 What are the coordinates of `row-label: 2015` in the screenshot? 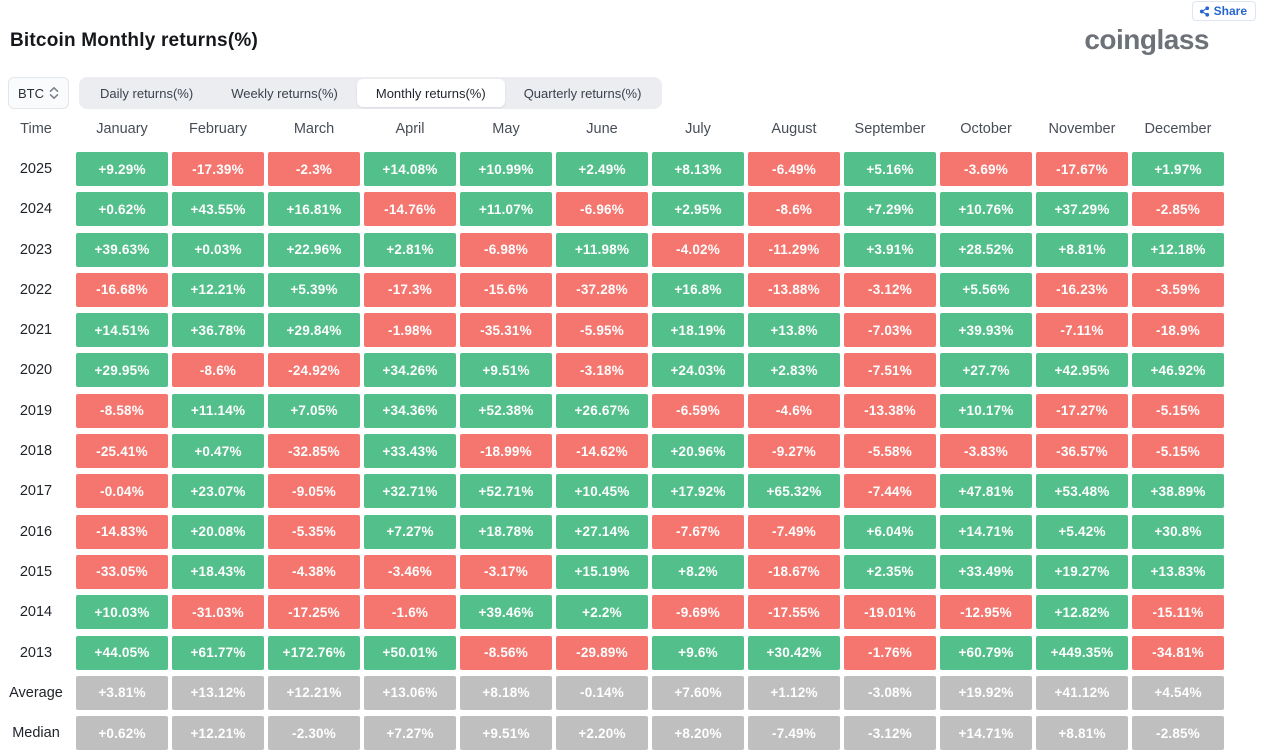 It's located at (36, 571).